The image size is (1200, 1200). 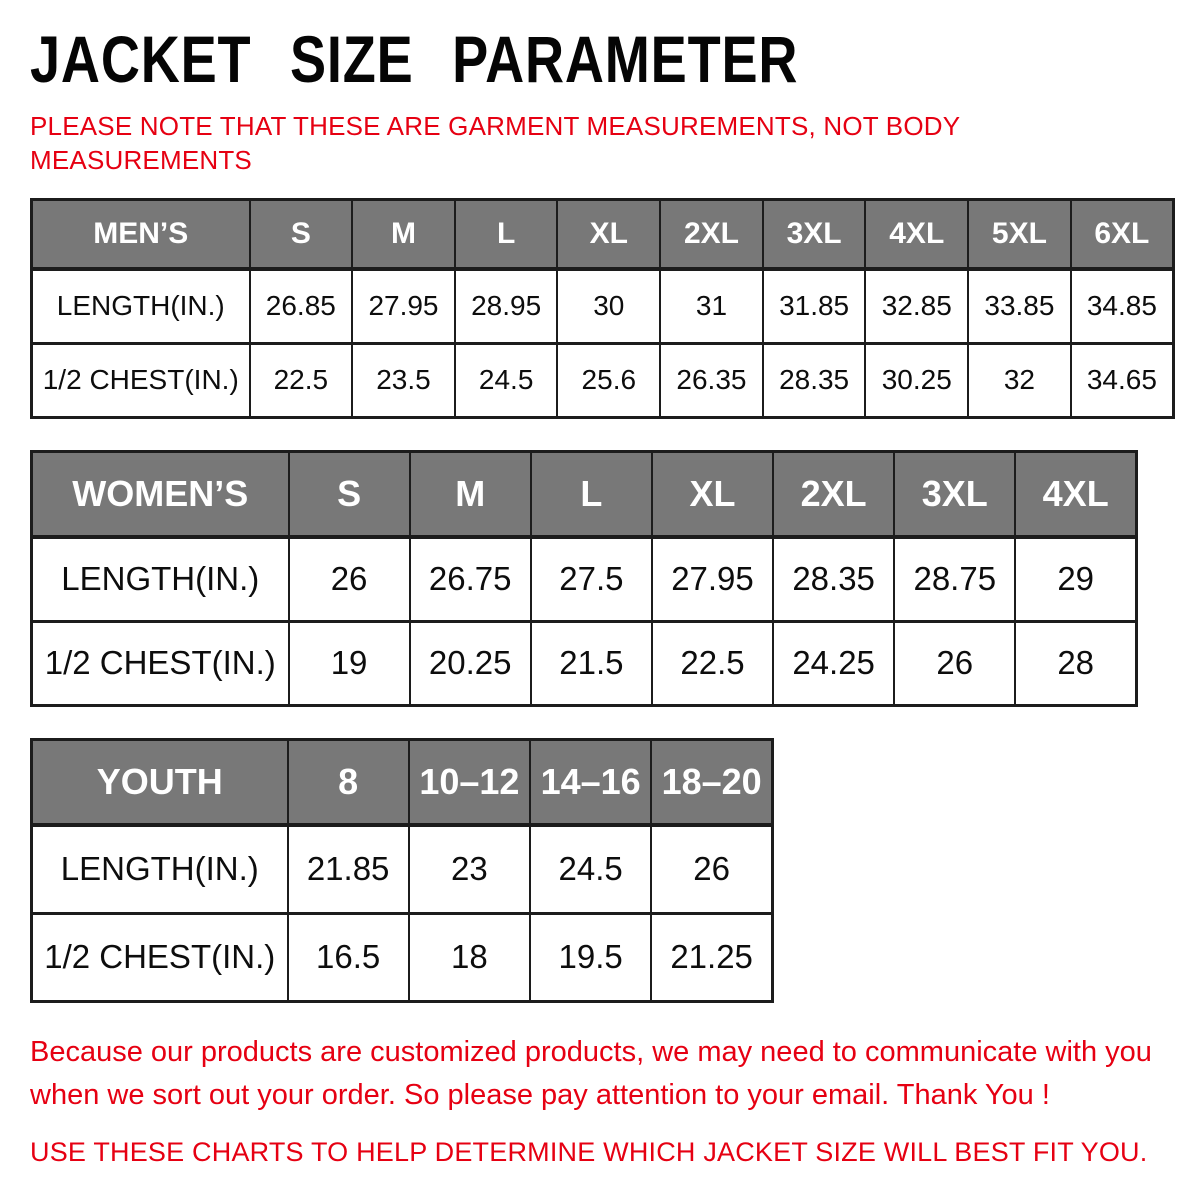 I want to click on measurement-row: 1/2 CHEST(IN.) 16.5 18 19.5 21.25, so click(x=402, y=957).